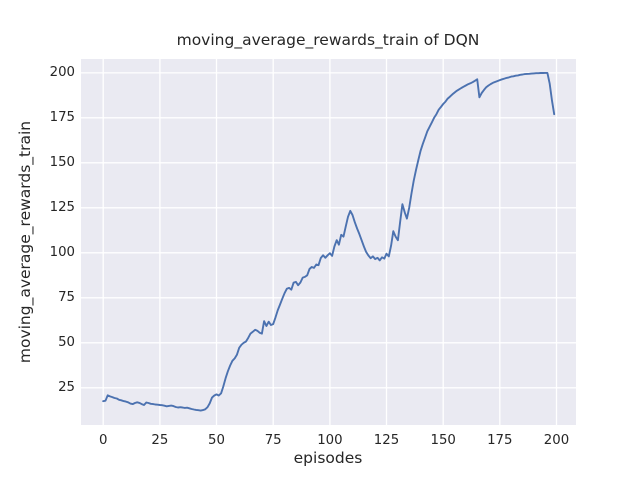  Describe the element at coordinates (62, 208) in the screenshot. I see `y-tick-label: 125` at that location.